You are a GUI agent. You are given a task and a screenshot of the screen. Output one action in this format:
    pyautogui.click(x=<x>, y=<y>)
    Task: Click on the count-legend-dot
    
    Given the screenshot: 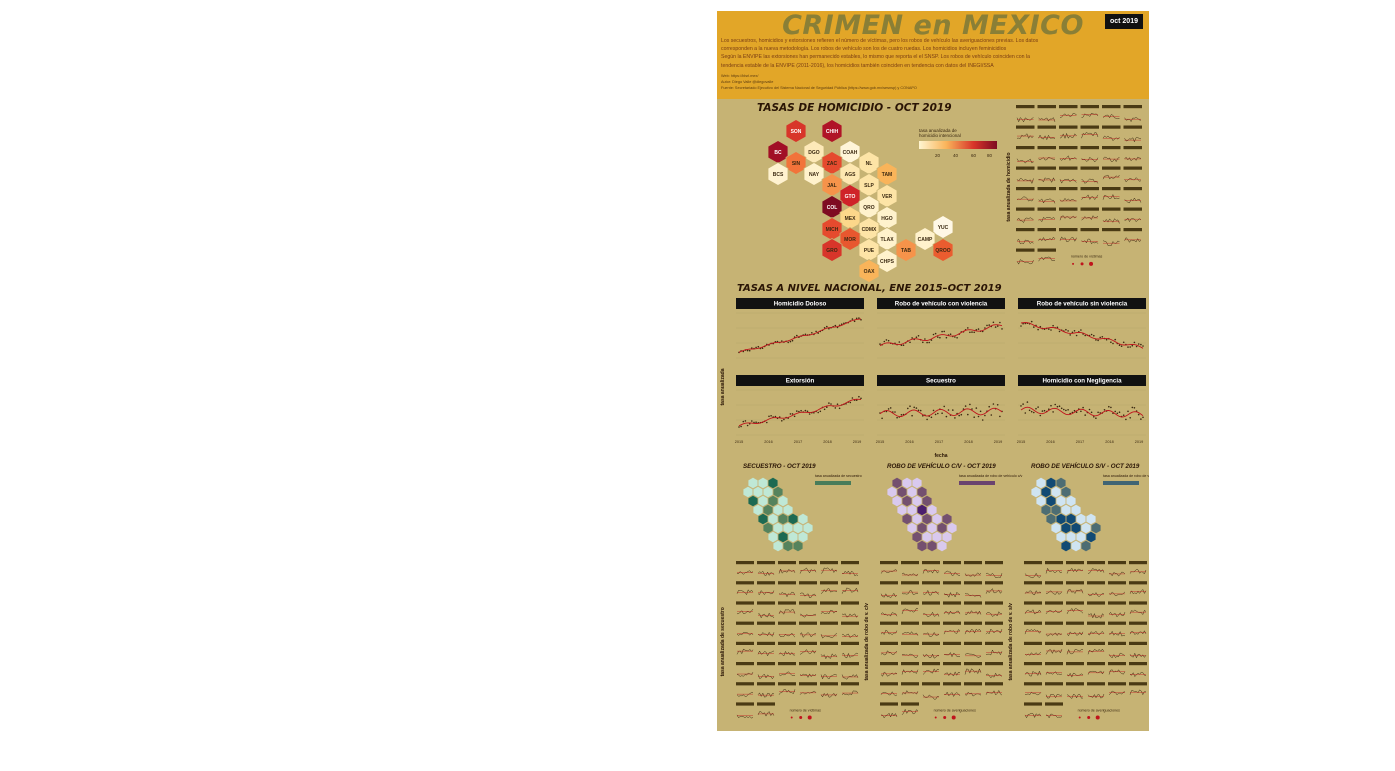 What is the action you would take?
    pyautogui.click(x=953, y=717)
    